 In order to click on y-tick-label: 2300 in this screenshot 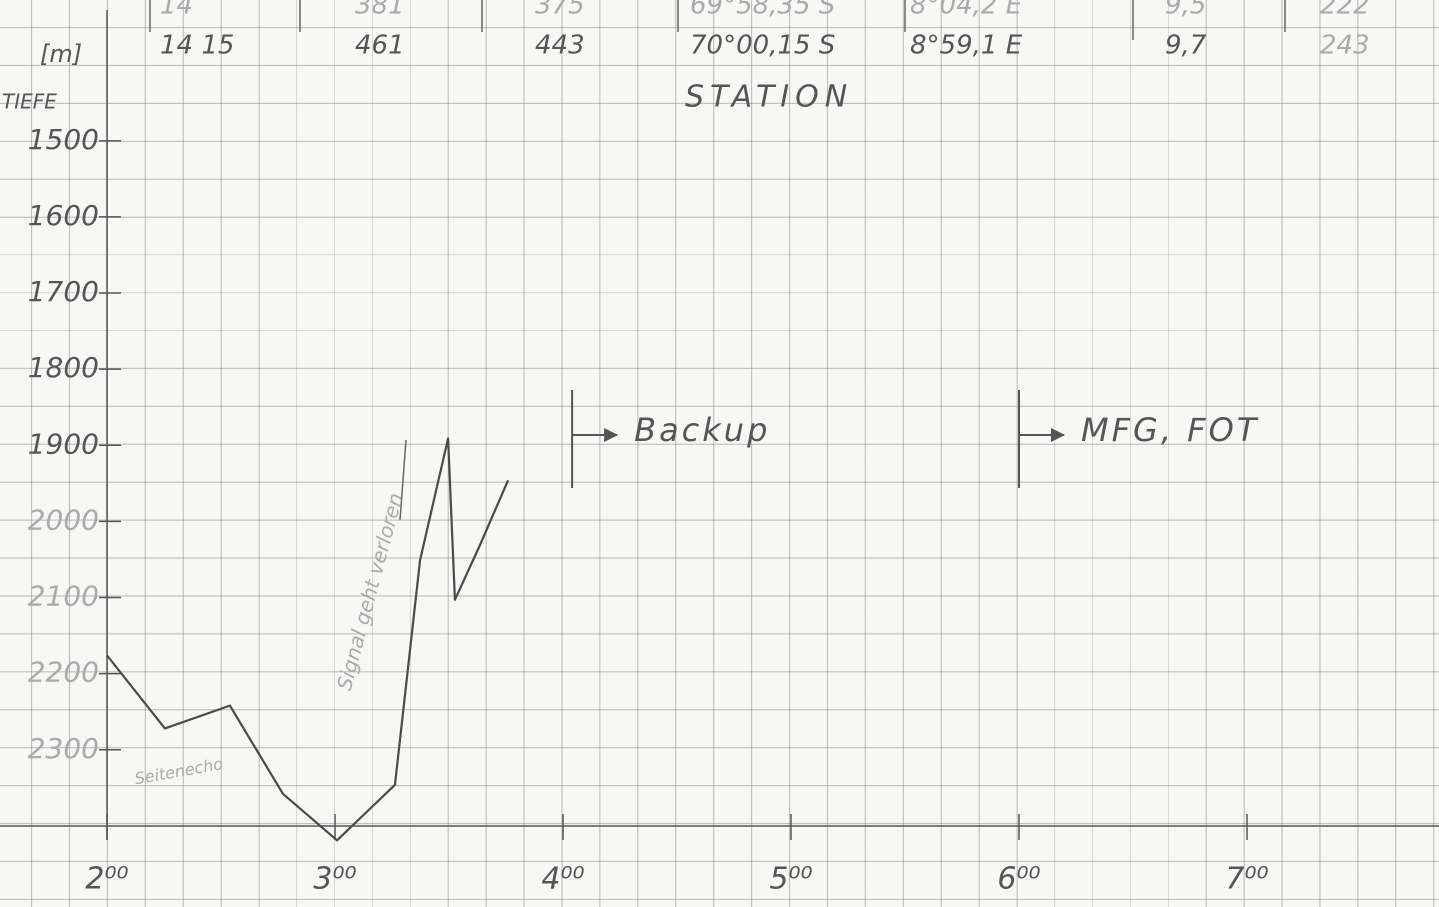, I will do `click(63, 748)`.